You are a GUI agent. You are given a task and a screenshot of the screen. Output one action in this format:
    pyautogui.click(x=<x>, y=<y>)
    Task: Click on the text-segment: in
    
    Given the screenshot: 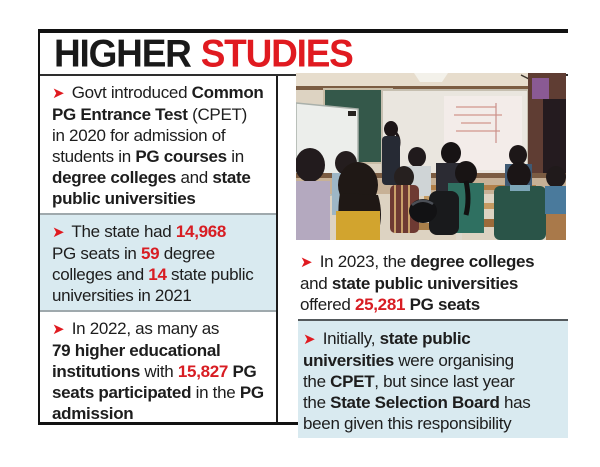 What is the action you would take?
    pyautogui.click(x=235, y=156)
    